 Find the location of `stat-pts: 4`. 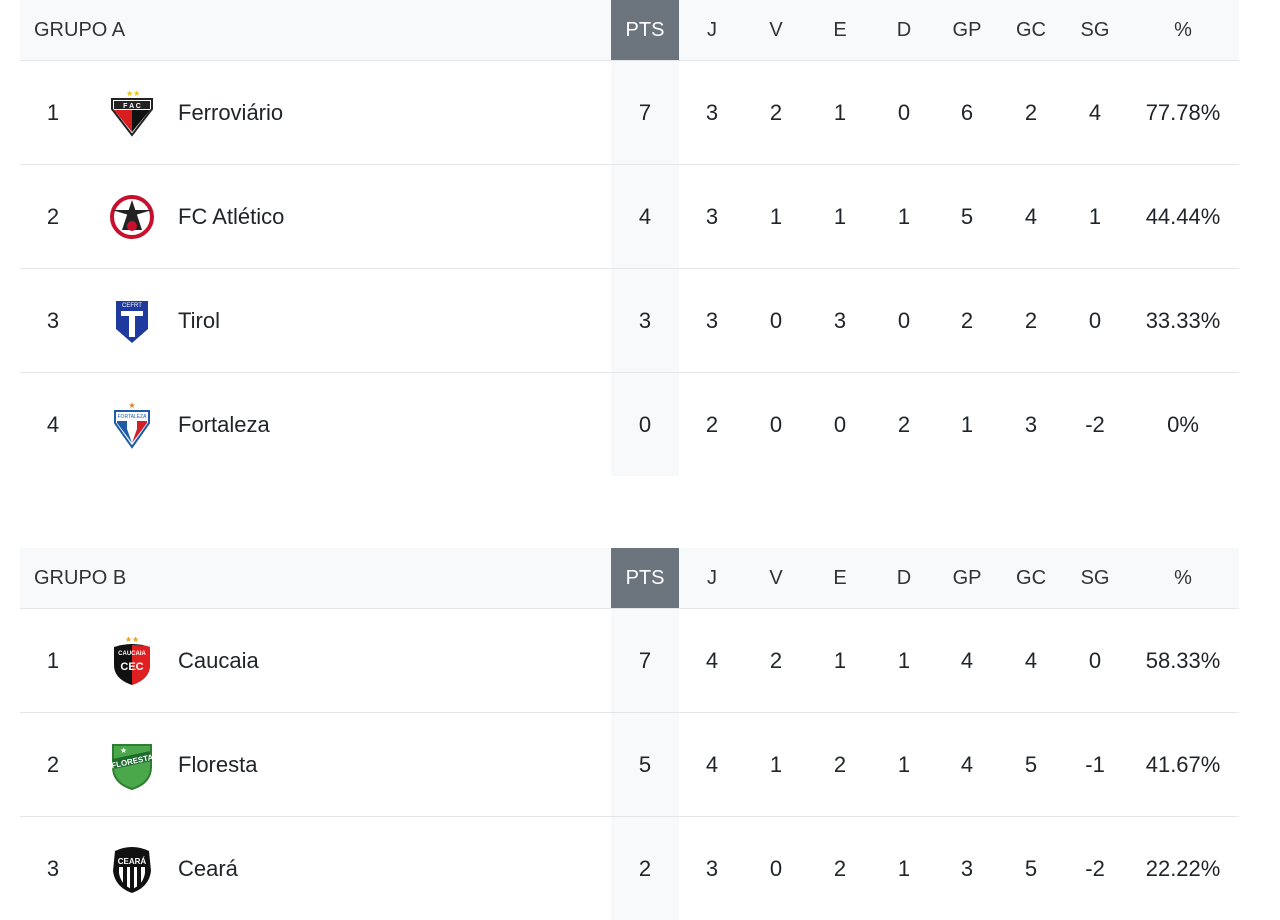

stat-pts: 4 is located at coordinates (645, 217).